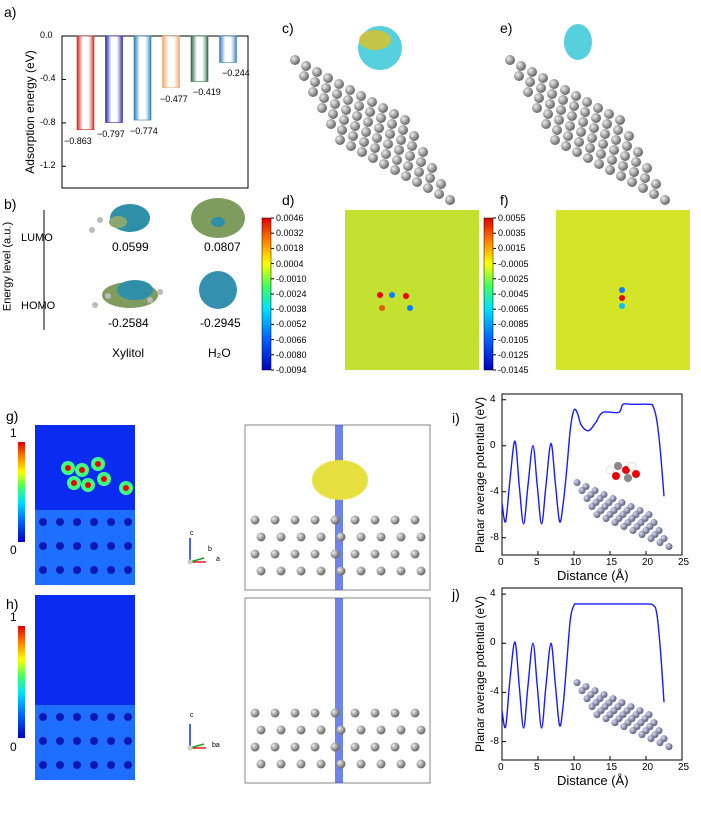 Image resolution: width=701 pixels, height=816 pixels. What do you see at coordinates (513, 278) in the screenshot?
I see `colorbar-label: -0.0025` at bounding box center [513, 278].